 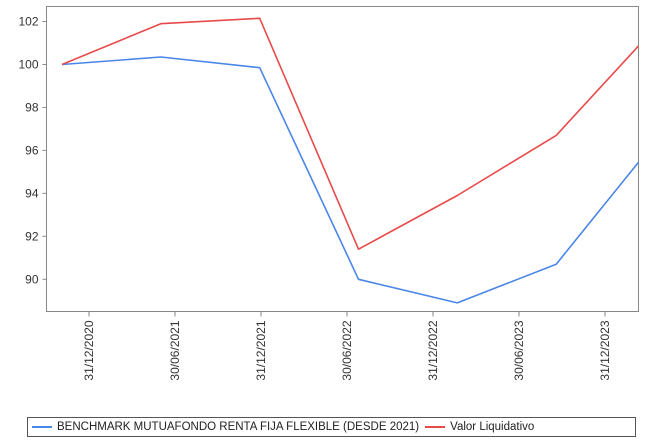 What do you see at coordinates (32, 236) in the screenshot?
I see `y-tick-label: 92` at bounding box center [32, 236].